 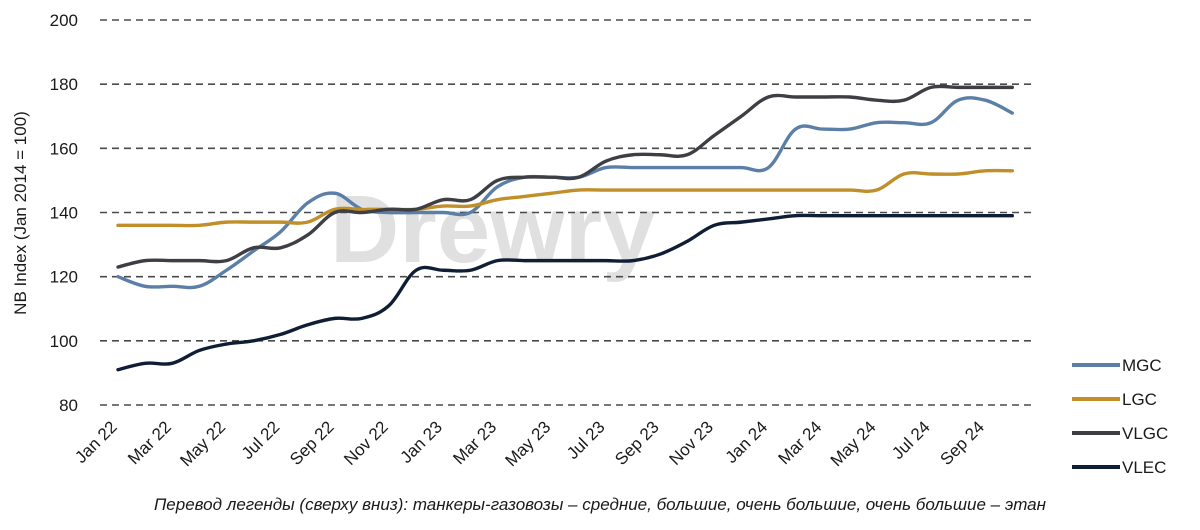 What do you see at coordinates (962, 443) in the screenshot?
I see `x-tick-label: Sep 24` at bounding box center [962, 443].